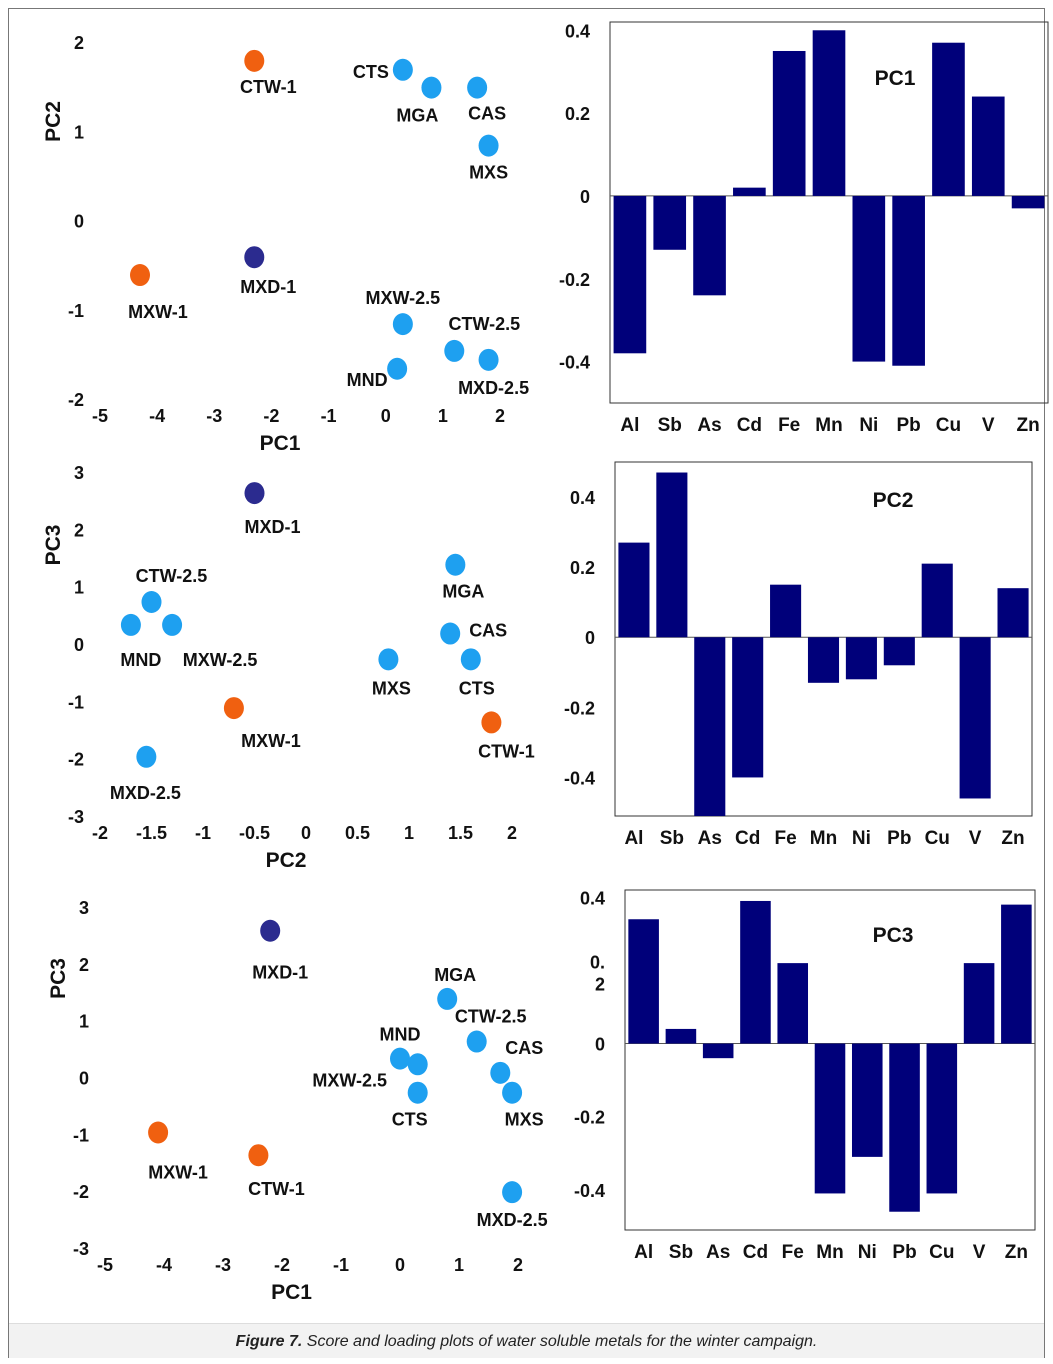 The image size is (1053, 1364). What do you see at coordinates (443, 416) in the screenshot?
I see `x-tick-label: 1` at bounding box center [443, 416].